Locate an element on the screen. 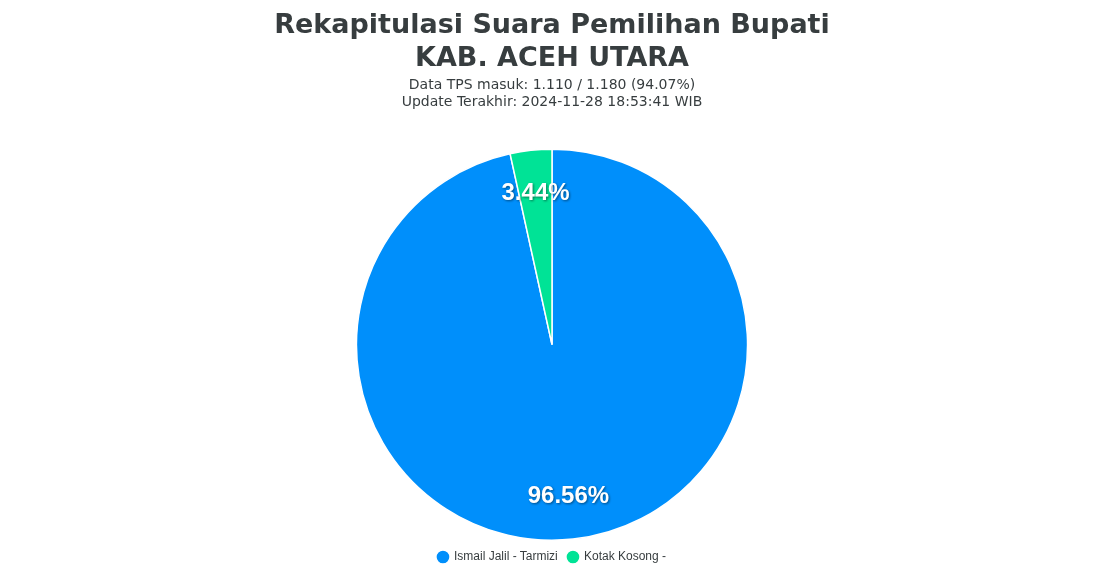  legend-label: Kotak Kosong - is located at coordinates (625, 556).